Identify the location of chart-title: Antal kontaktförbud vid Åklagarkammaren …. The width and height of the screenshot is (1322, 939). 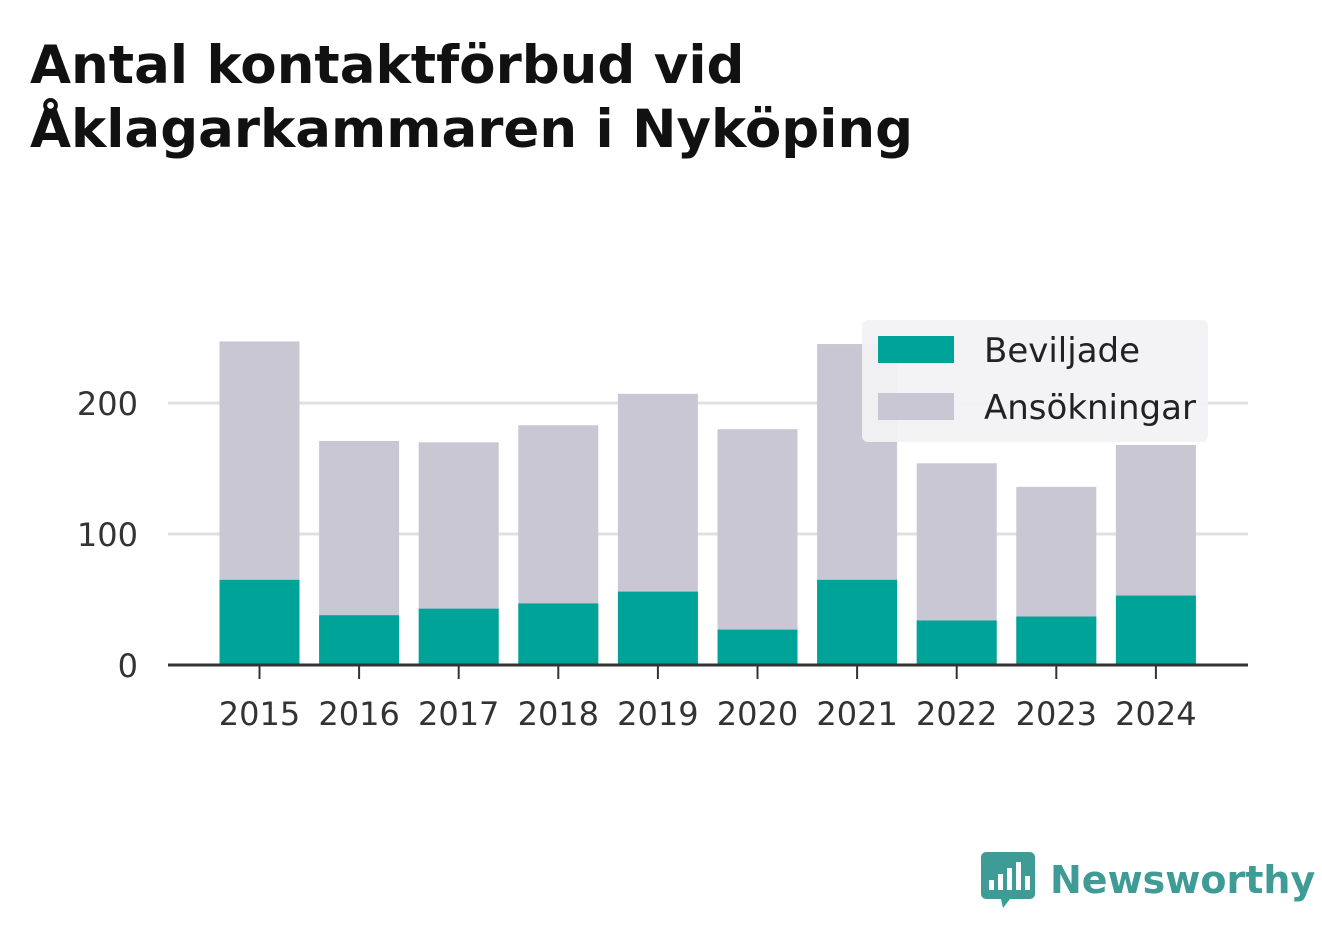
(580, 98).